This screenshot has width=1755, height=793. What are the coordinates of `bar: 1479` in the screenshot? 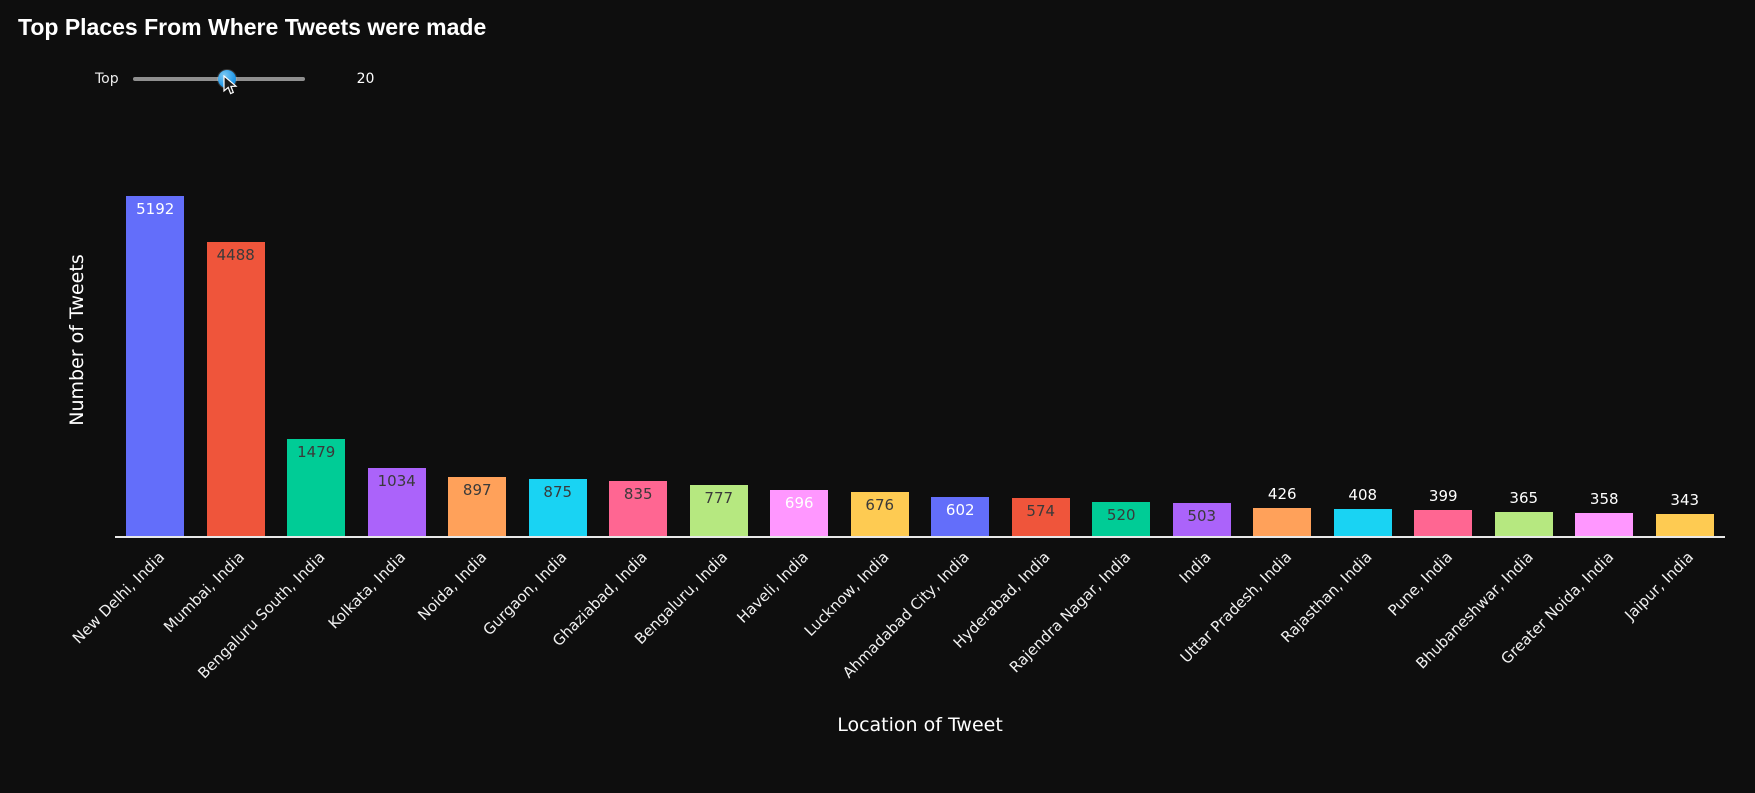 It's located at (316, 487).